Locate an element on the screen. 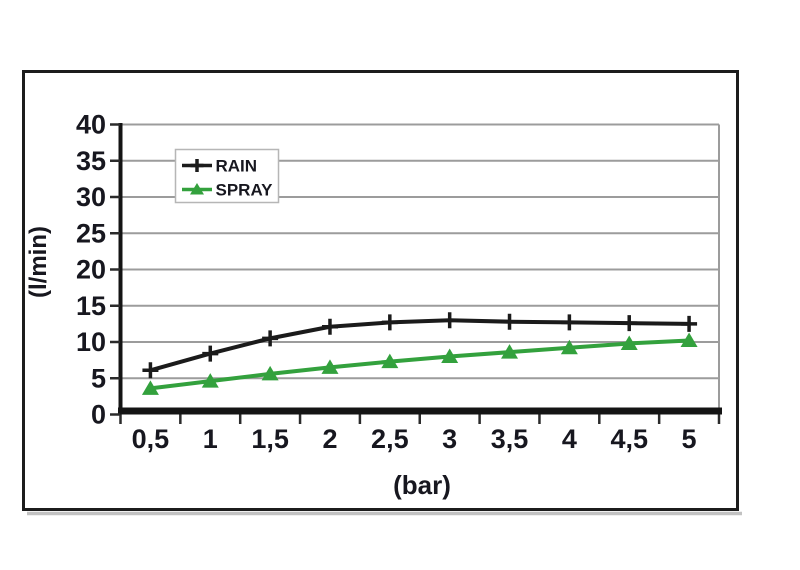 This screenshot has width=800, height=570. x-tick-label-8: 4,5 is located at coordinates (629, 439).